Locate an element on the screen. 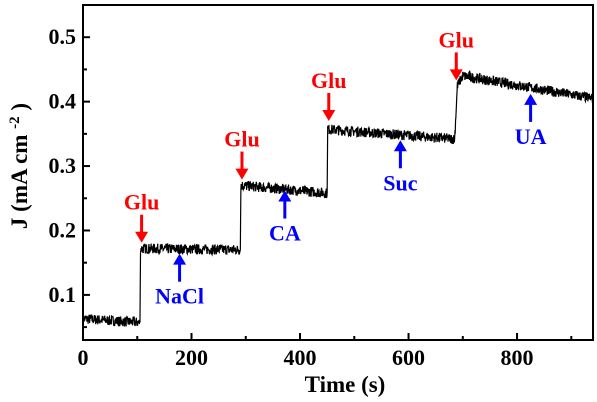  annotation-glu-1: Glu is located at coordinates (242, 153).